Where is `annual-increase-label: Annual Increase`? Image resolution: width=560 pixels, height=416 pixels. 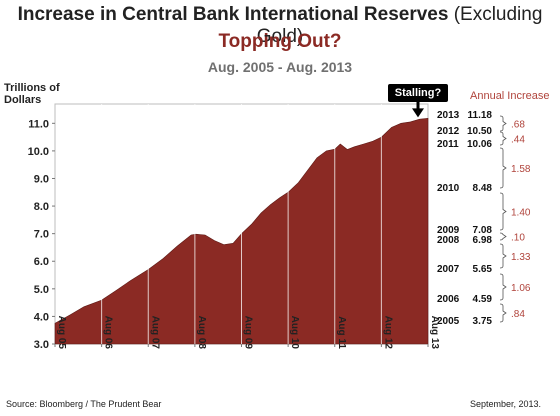 annual-increase-label: Annual Increase is located at coordinates (510, 96).